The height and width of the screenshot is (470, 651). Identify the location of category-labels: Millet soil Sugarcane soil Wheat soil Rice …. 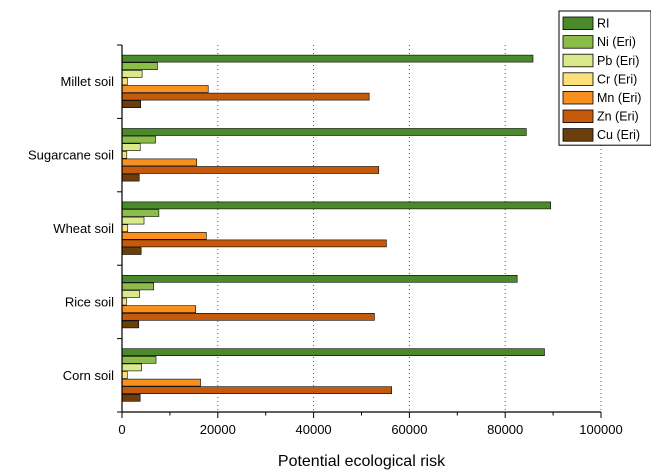
(71, 228).